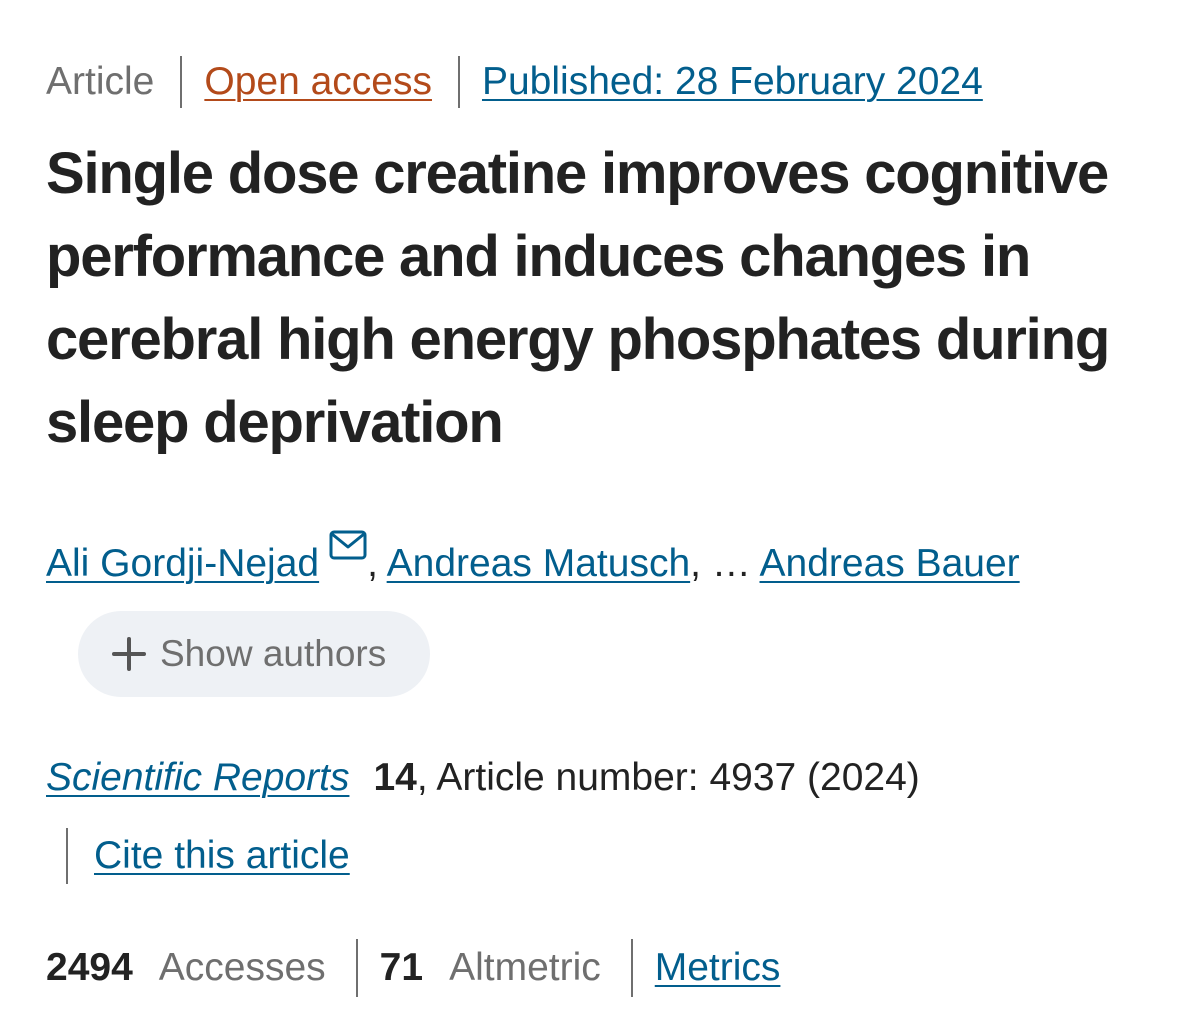 This screenshot has width=1200, height=1027. I want to click on show-authors-label: Show authors, so click(273, 653).